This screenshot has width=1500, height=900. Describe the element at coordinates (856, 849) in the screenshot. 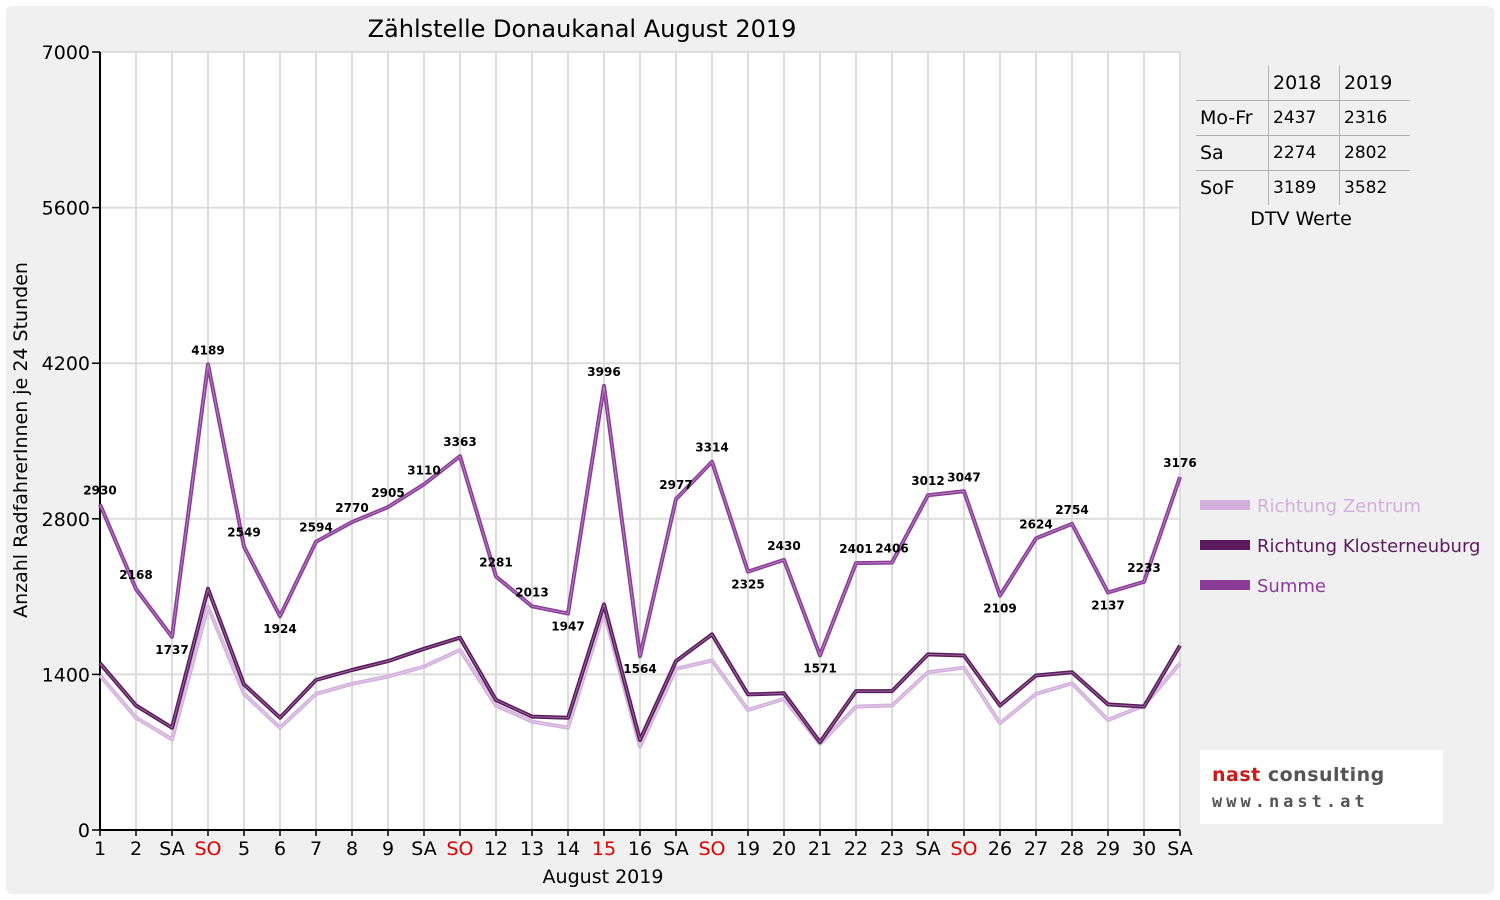

I see `x-tick-label: 22` at that location.